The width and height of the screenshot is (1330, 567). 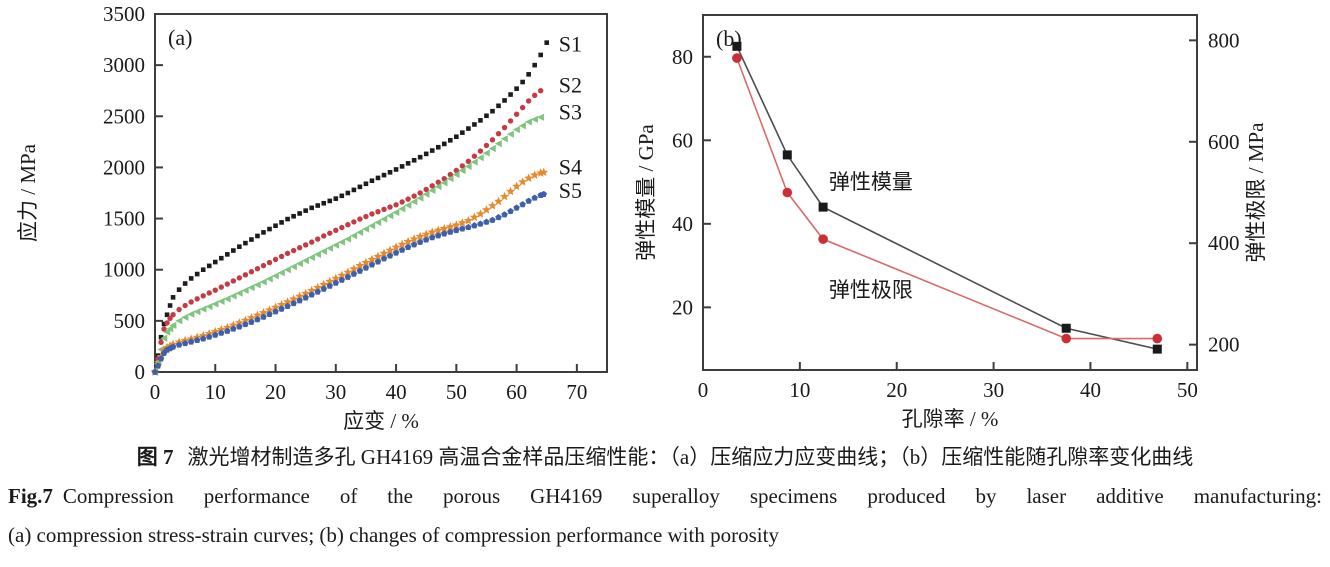 I want to click on x-tick-label: 20, so click(x=275, y=392).